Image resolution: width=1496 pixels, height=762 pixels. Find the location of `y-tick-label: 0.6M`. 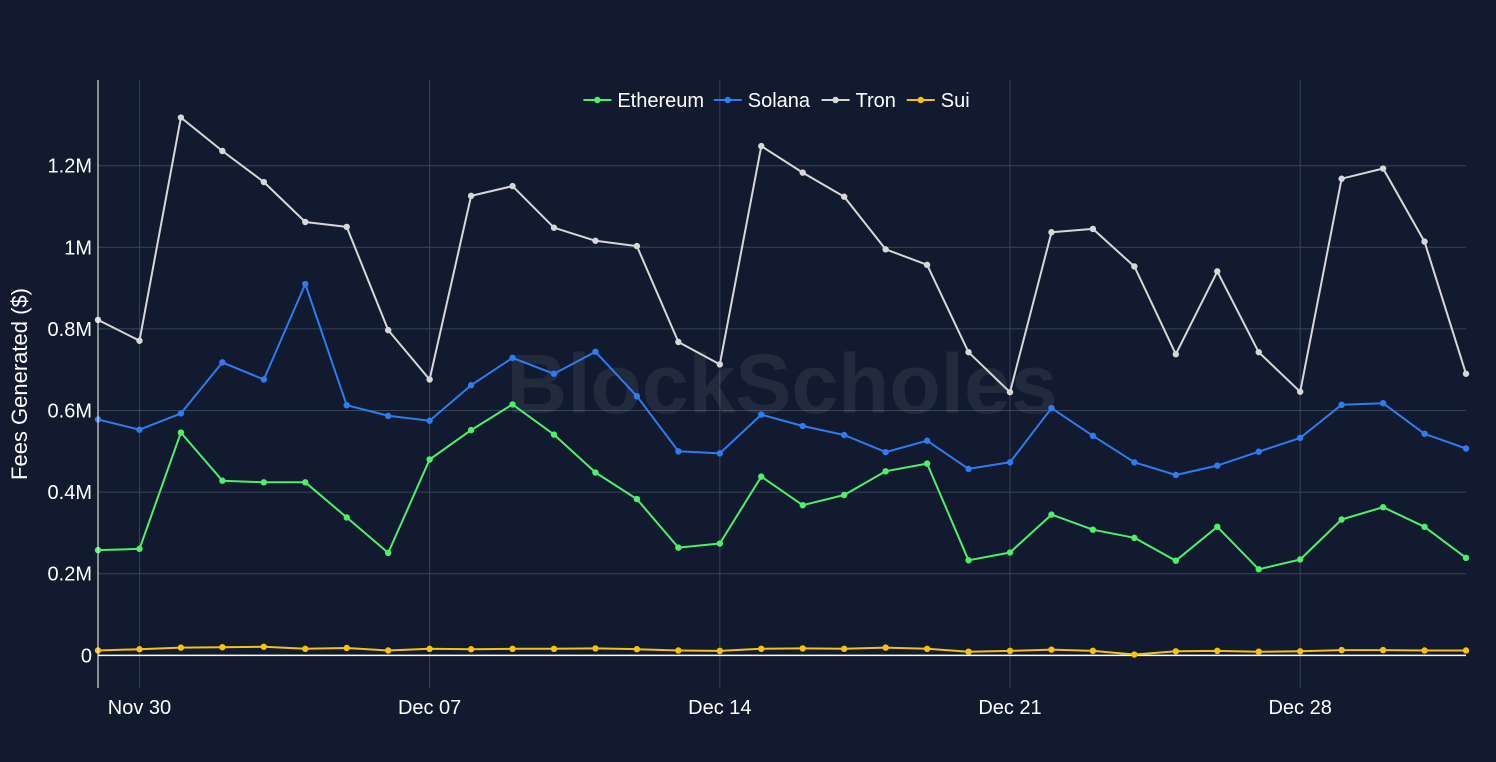

y-tick-label: 0.6M is located at coordinates (70, 412).